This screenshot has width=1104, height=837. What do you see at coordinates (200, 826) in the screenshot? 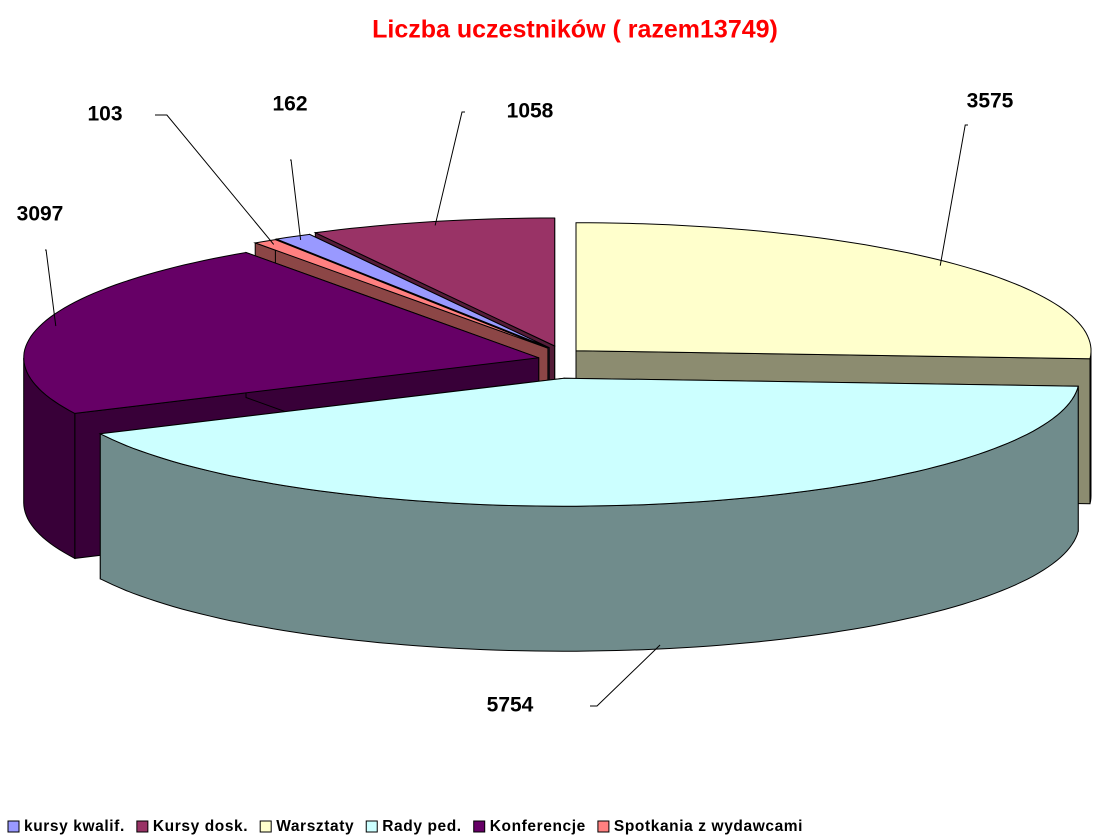
I see `legend-label: Kursy dosk.` at bounding box center [200, 826].